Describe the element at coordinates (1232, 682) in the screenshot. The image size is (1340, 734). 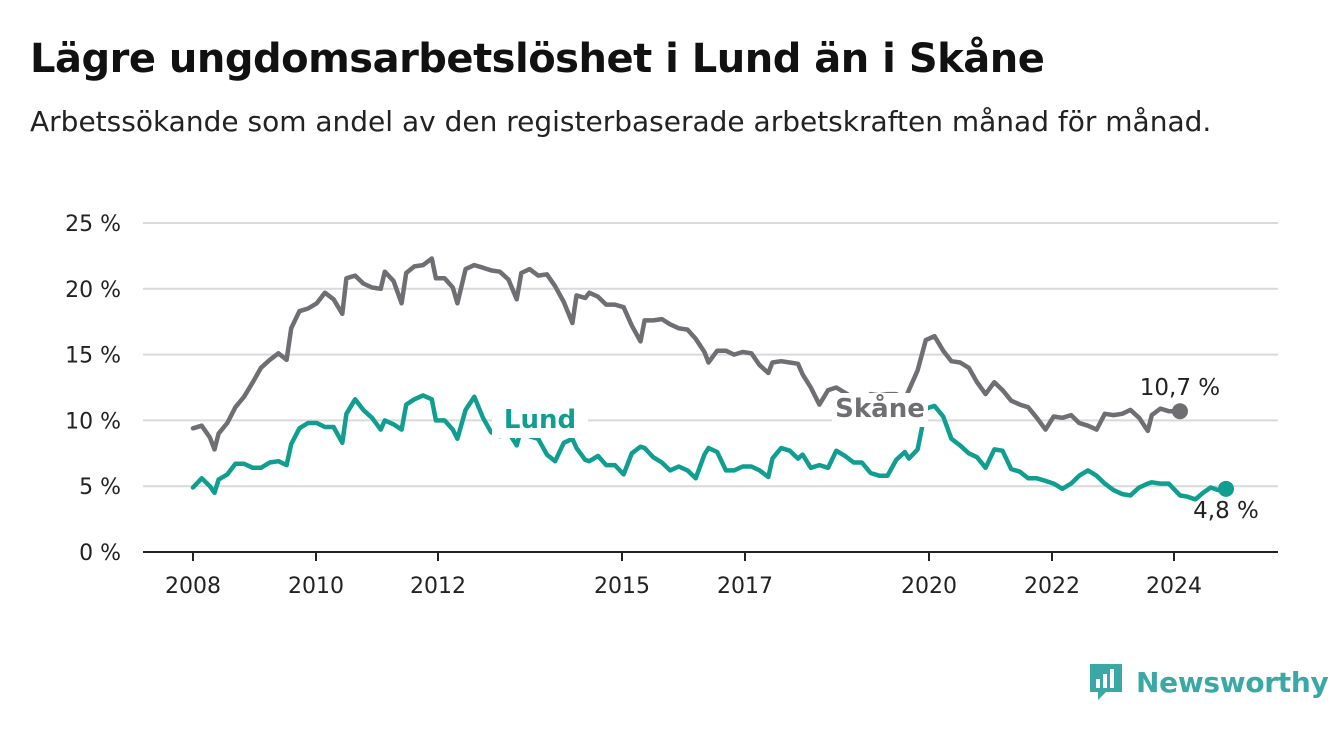
I see `brand-name: Newsworthy` at that location.